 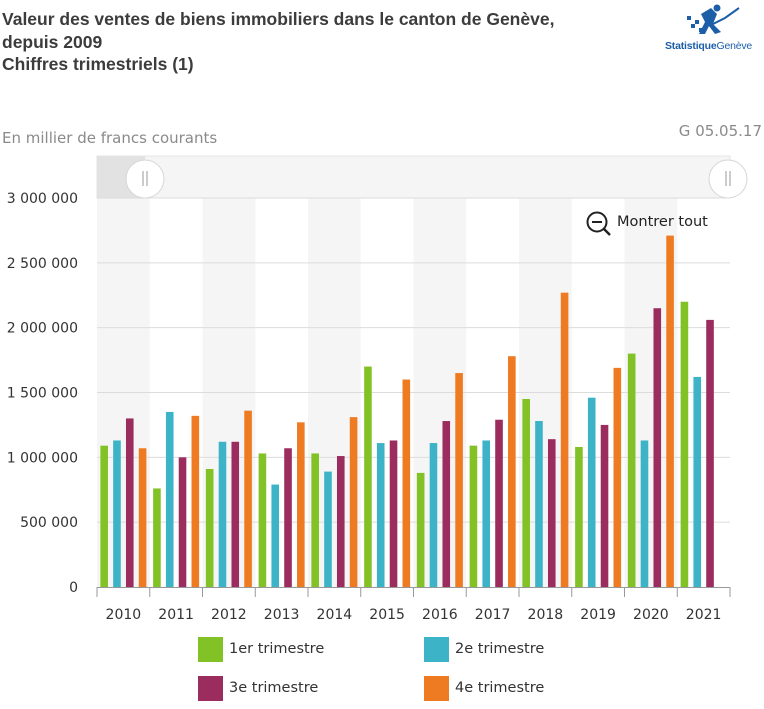 I want to click on x-tick-label: 2017, so click(x=493, y=615).